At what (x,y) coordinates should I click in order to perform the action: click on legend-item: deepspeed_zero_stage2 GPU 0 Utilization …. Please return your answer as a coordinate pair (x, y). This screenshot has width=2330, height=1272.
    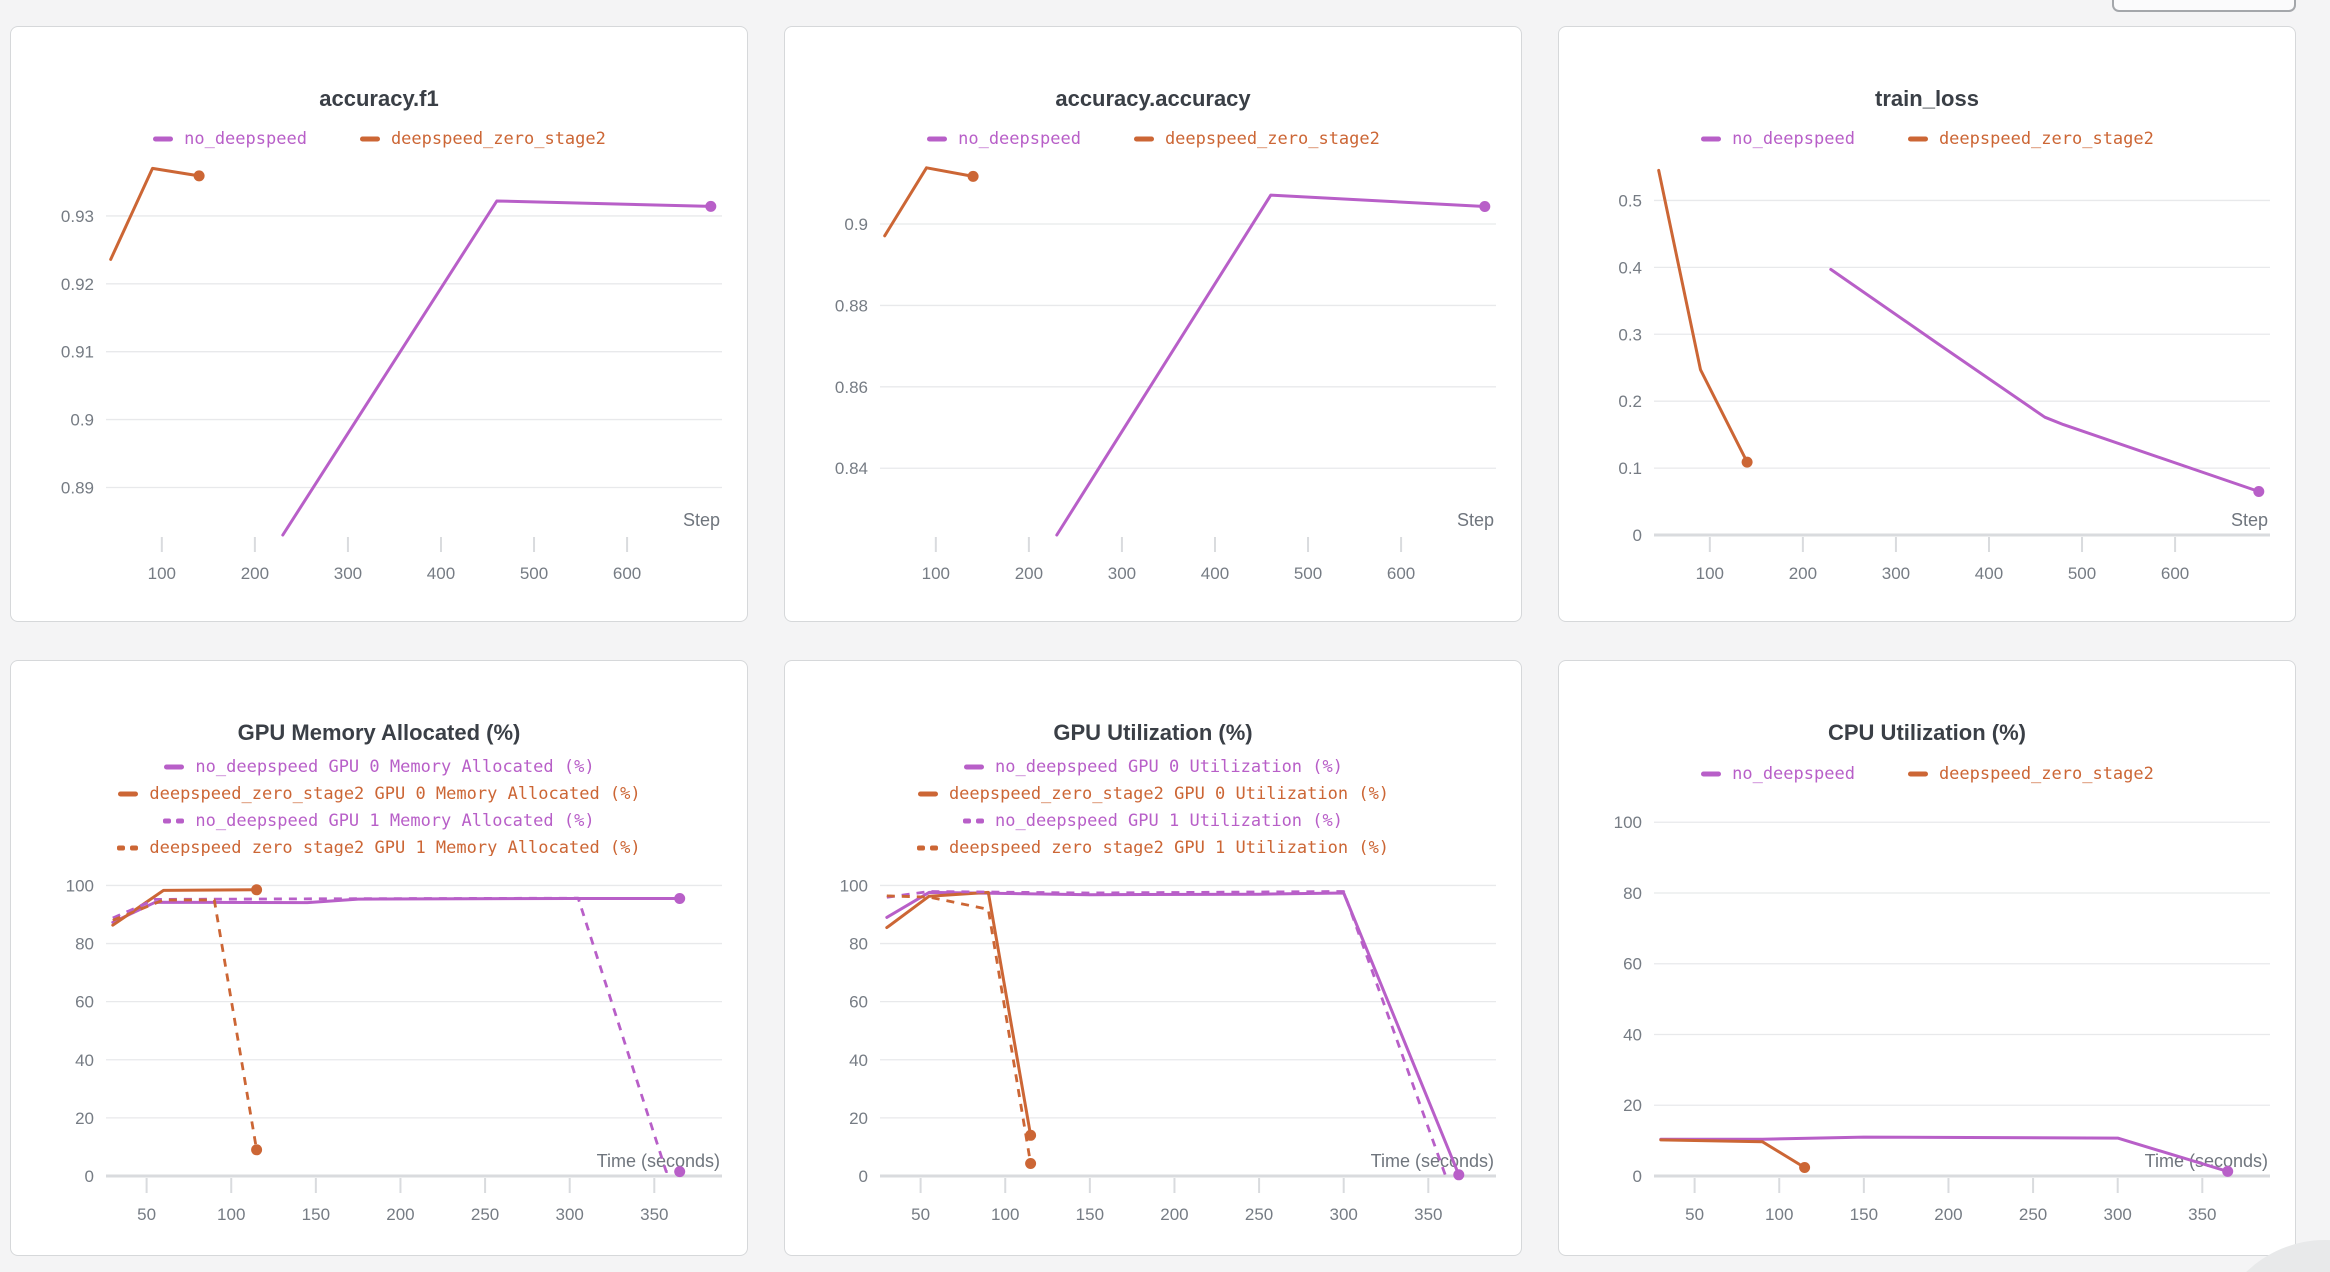
    Looking at the image, I should click on (1153, 794).